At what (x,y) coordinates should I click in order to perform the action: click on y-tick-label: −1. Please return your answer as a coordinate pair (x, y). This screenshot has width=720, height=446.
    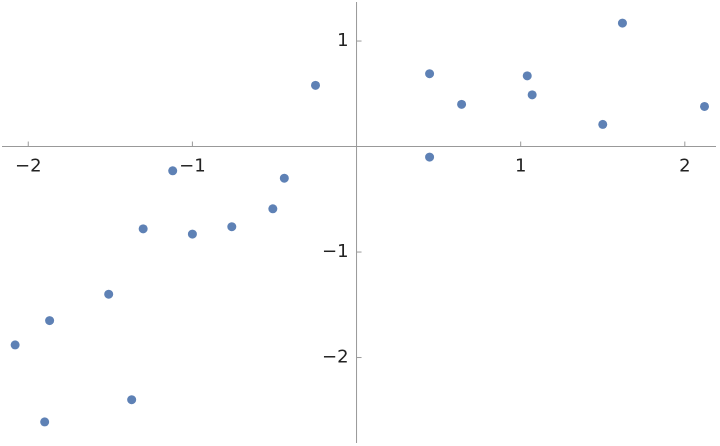
    Looking at the image, I should click on (335, 251).